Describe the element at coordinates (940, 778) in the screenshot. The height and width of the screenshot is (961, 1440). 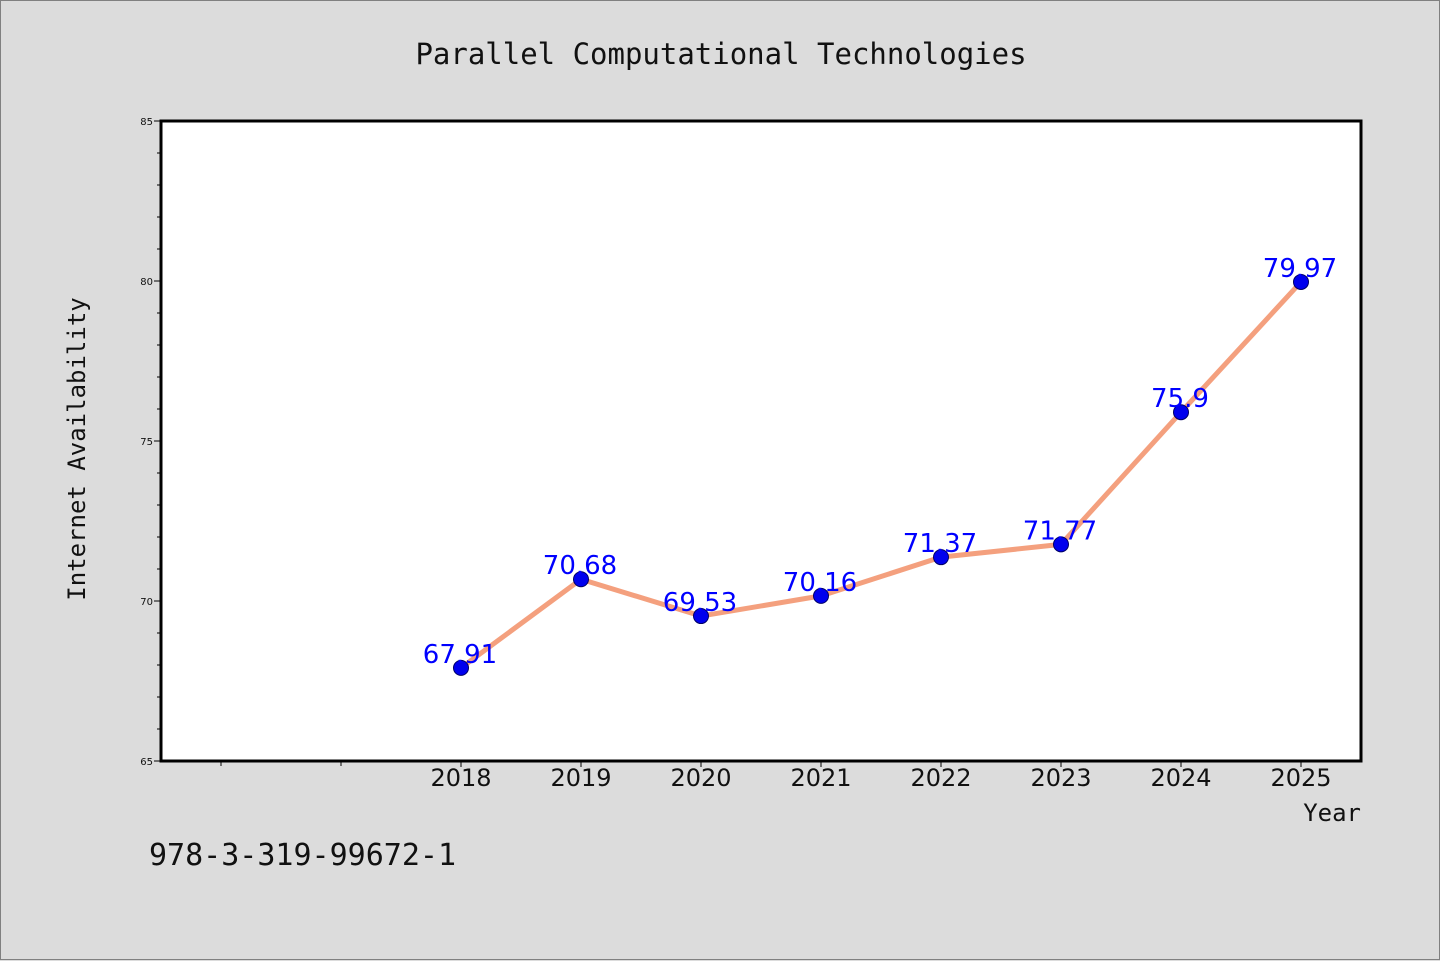
I see `x-tick-label: 2022` at that location.